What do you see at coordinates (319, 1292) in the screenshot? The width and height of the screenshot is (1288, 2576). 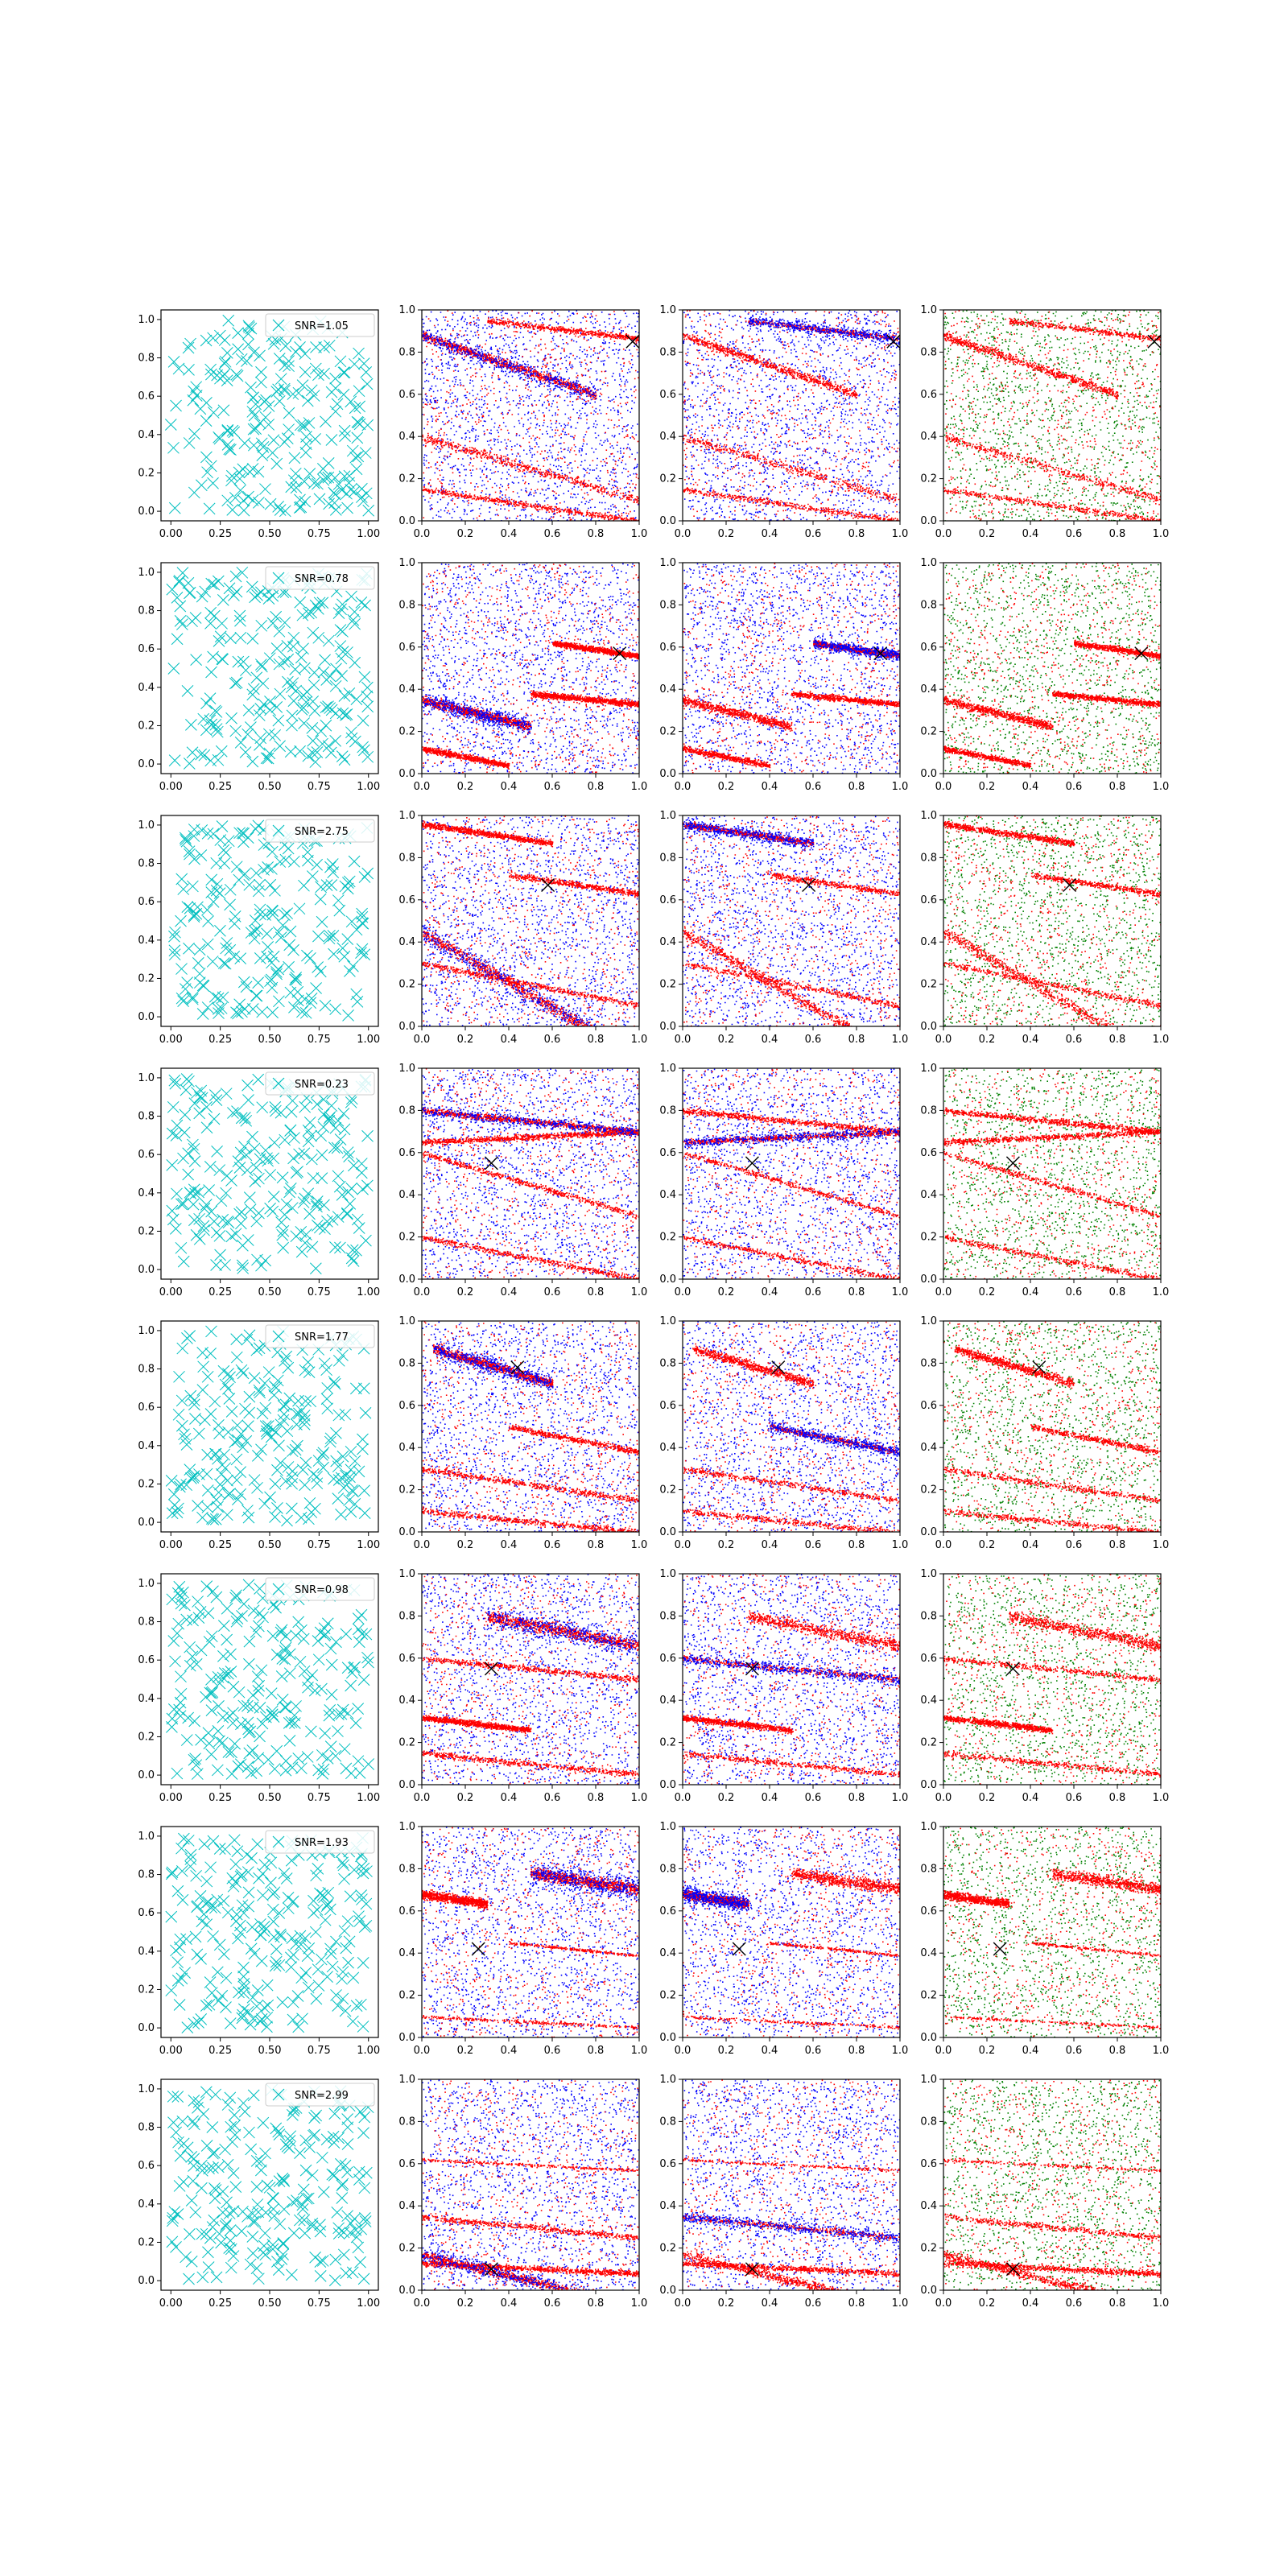 I see `x-tick-label: 0.75` at bounding box center [319, 1292].